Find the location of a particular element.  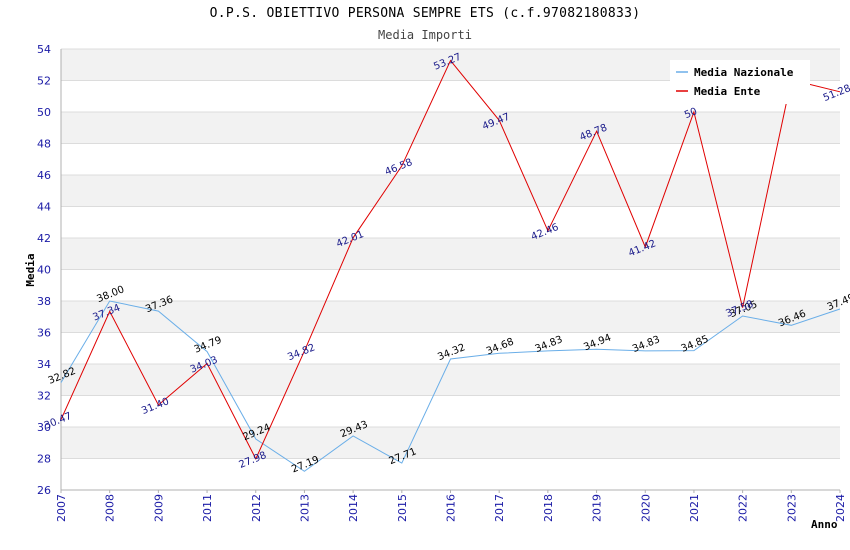

x-tick-label: 2024 is located at coordinates (840, 508).